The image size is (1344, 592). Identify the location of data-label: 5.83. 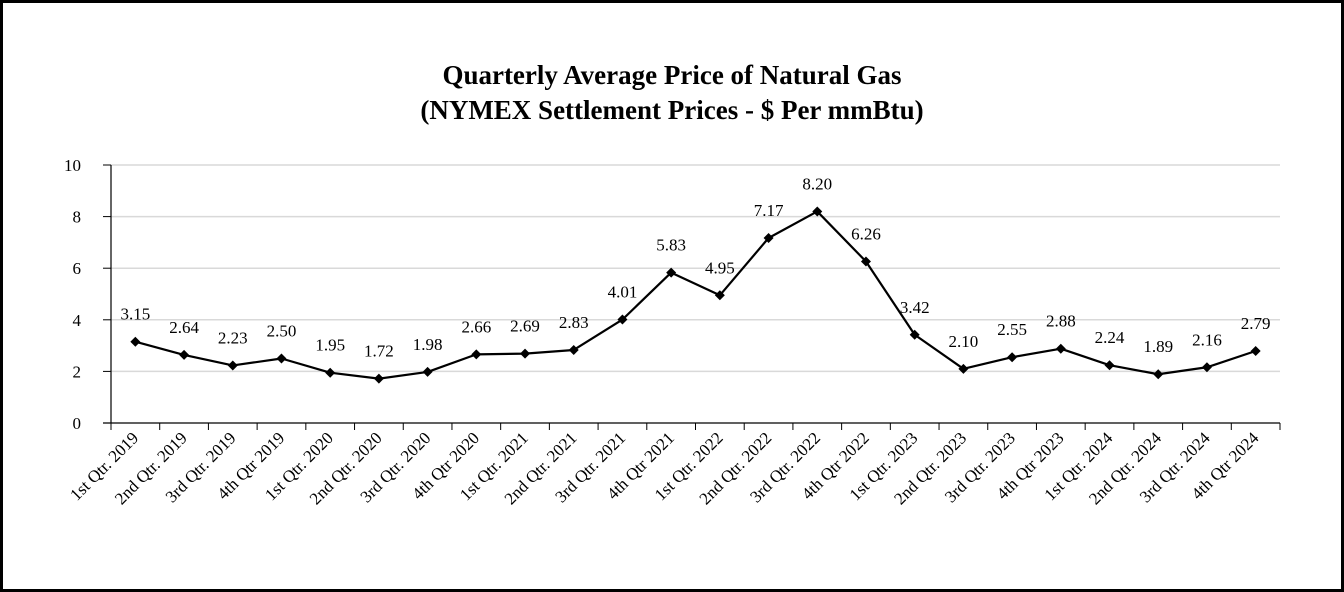
(671, 245).